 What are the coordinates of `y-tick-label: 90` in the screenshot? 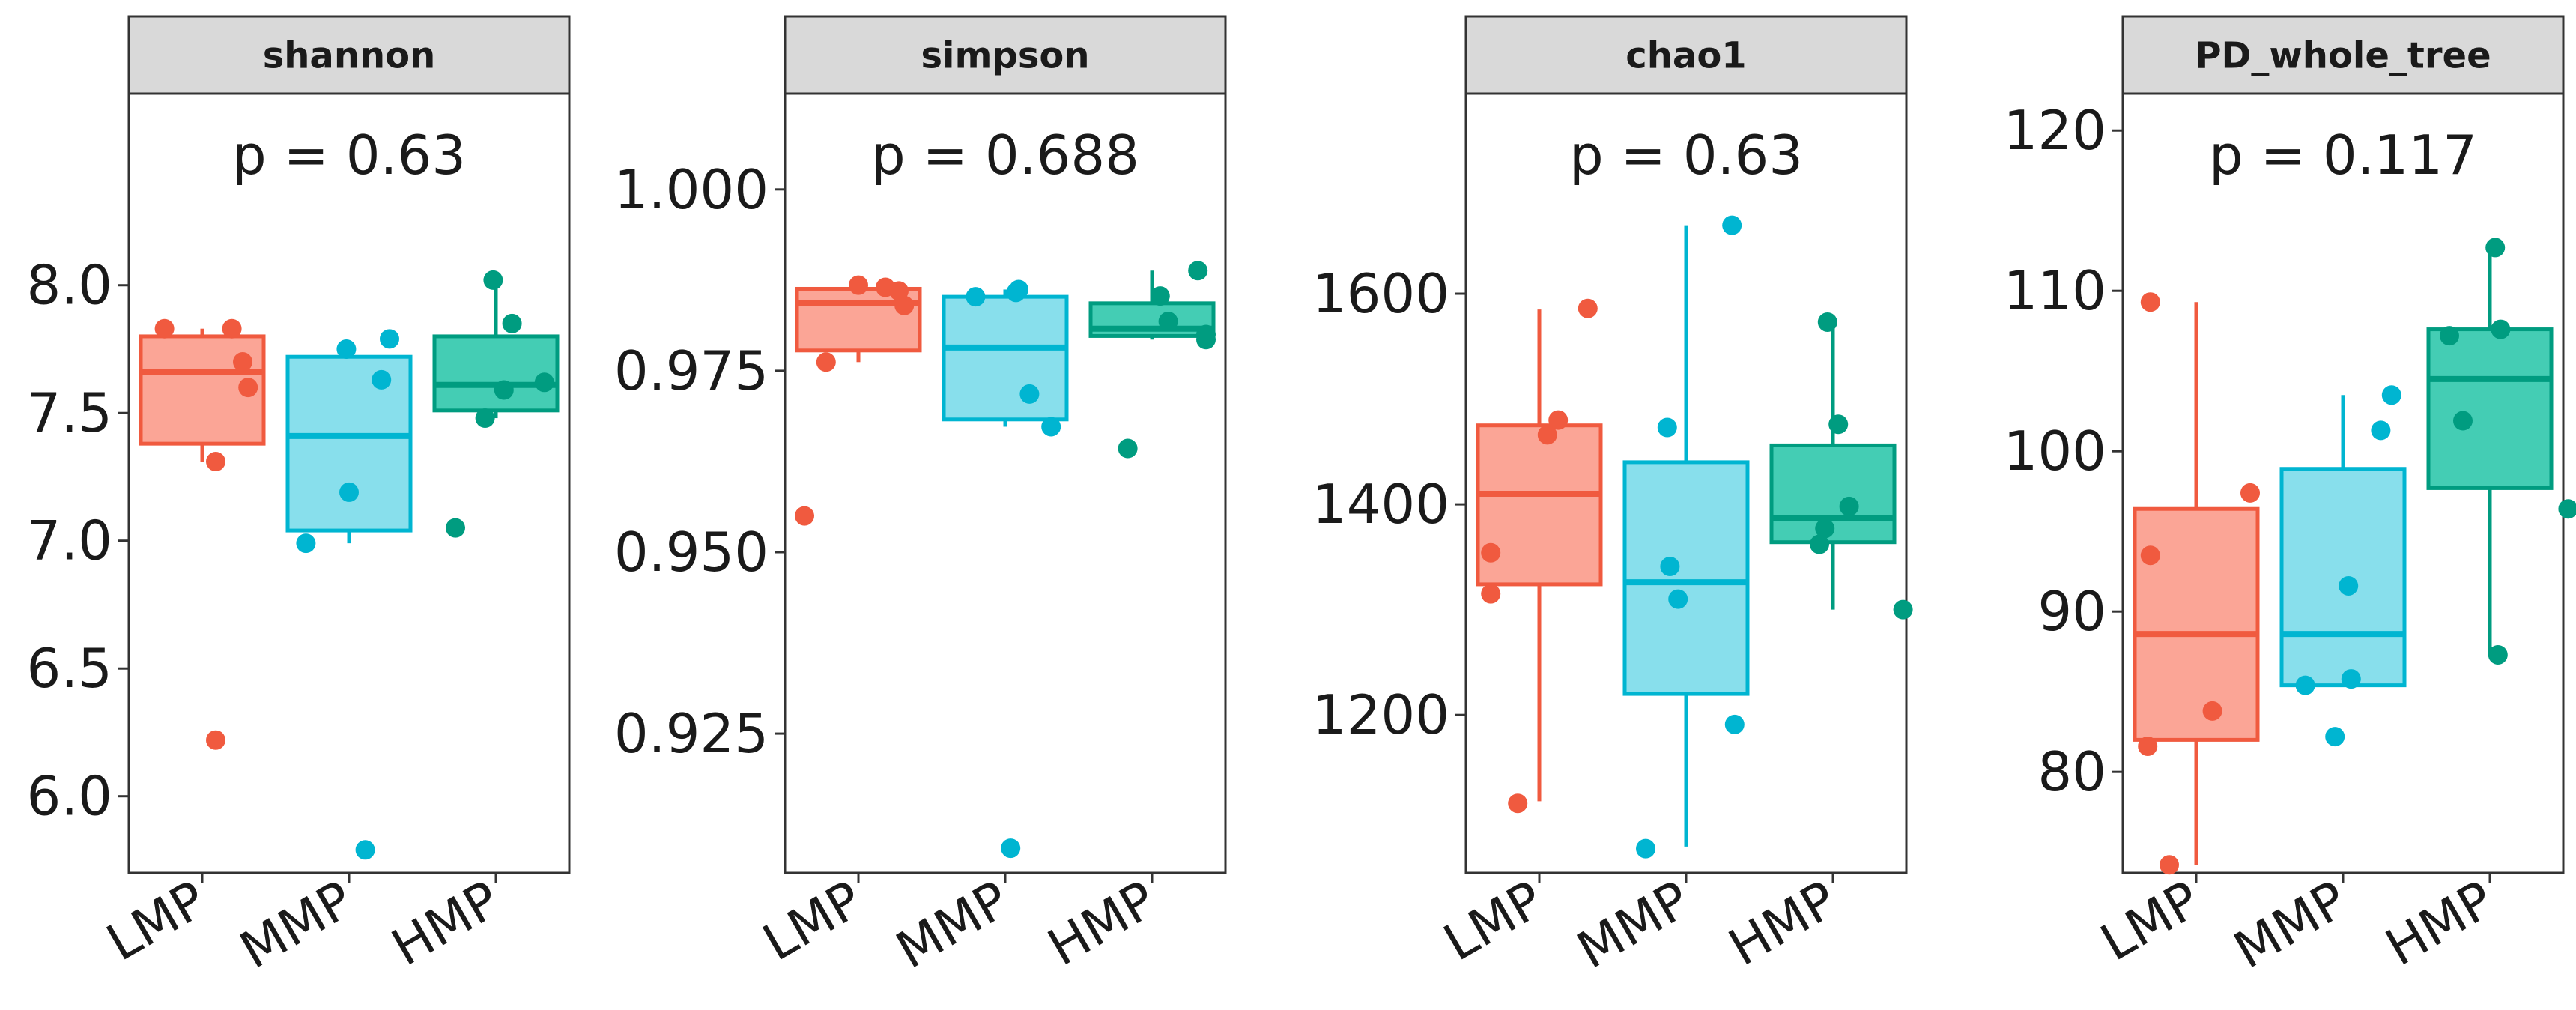 It's located at (2071, 611).